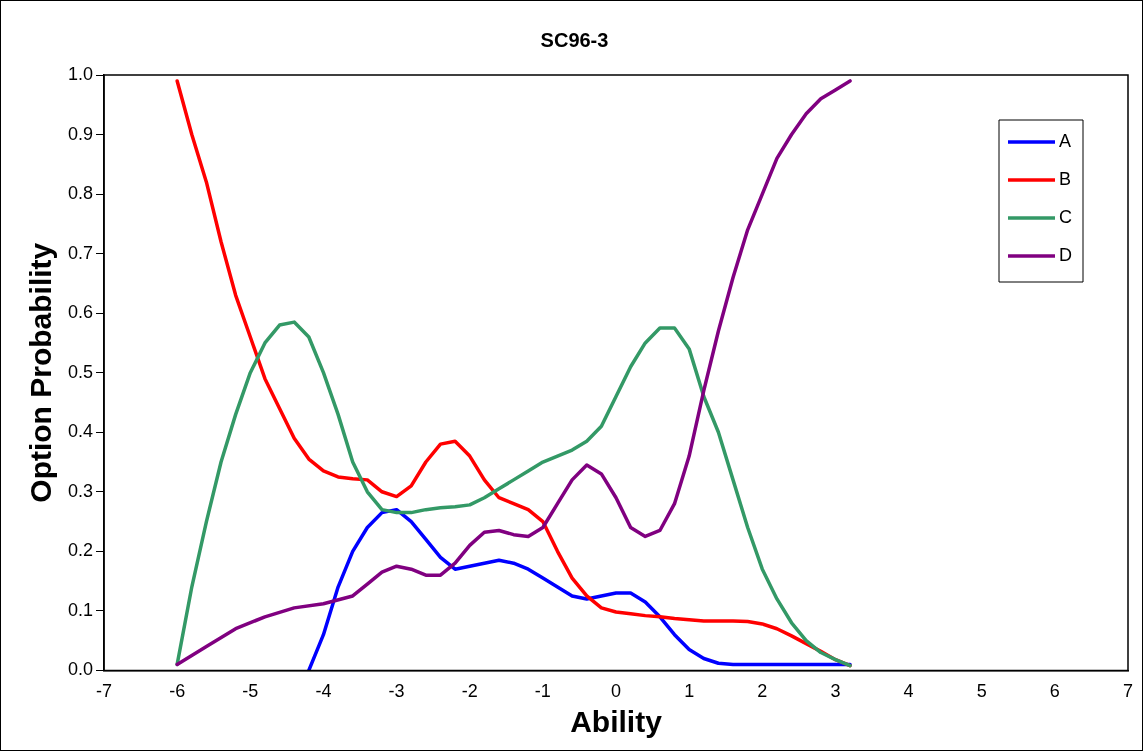 The image size is (1143, 751). I want to click on y-tick-label: 0.8, so click(80, 193).